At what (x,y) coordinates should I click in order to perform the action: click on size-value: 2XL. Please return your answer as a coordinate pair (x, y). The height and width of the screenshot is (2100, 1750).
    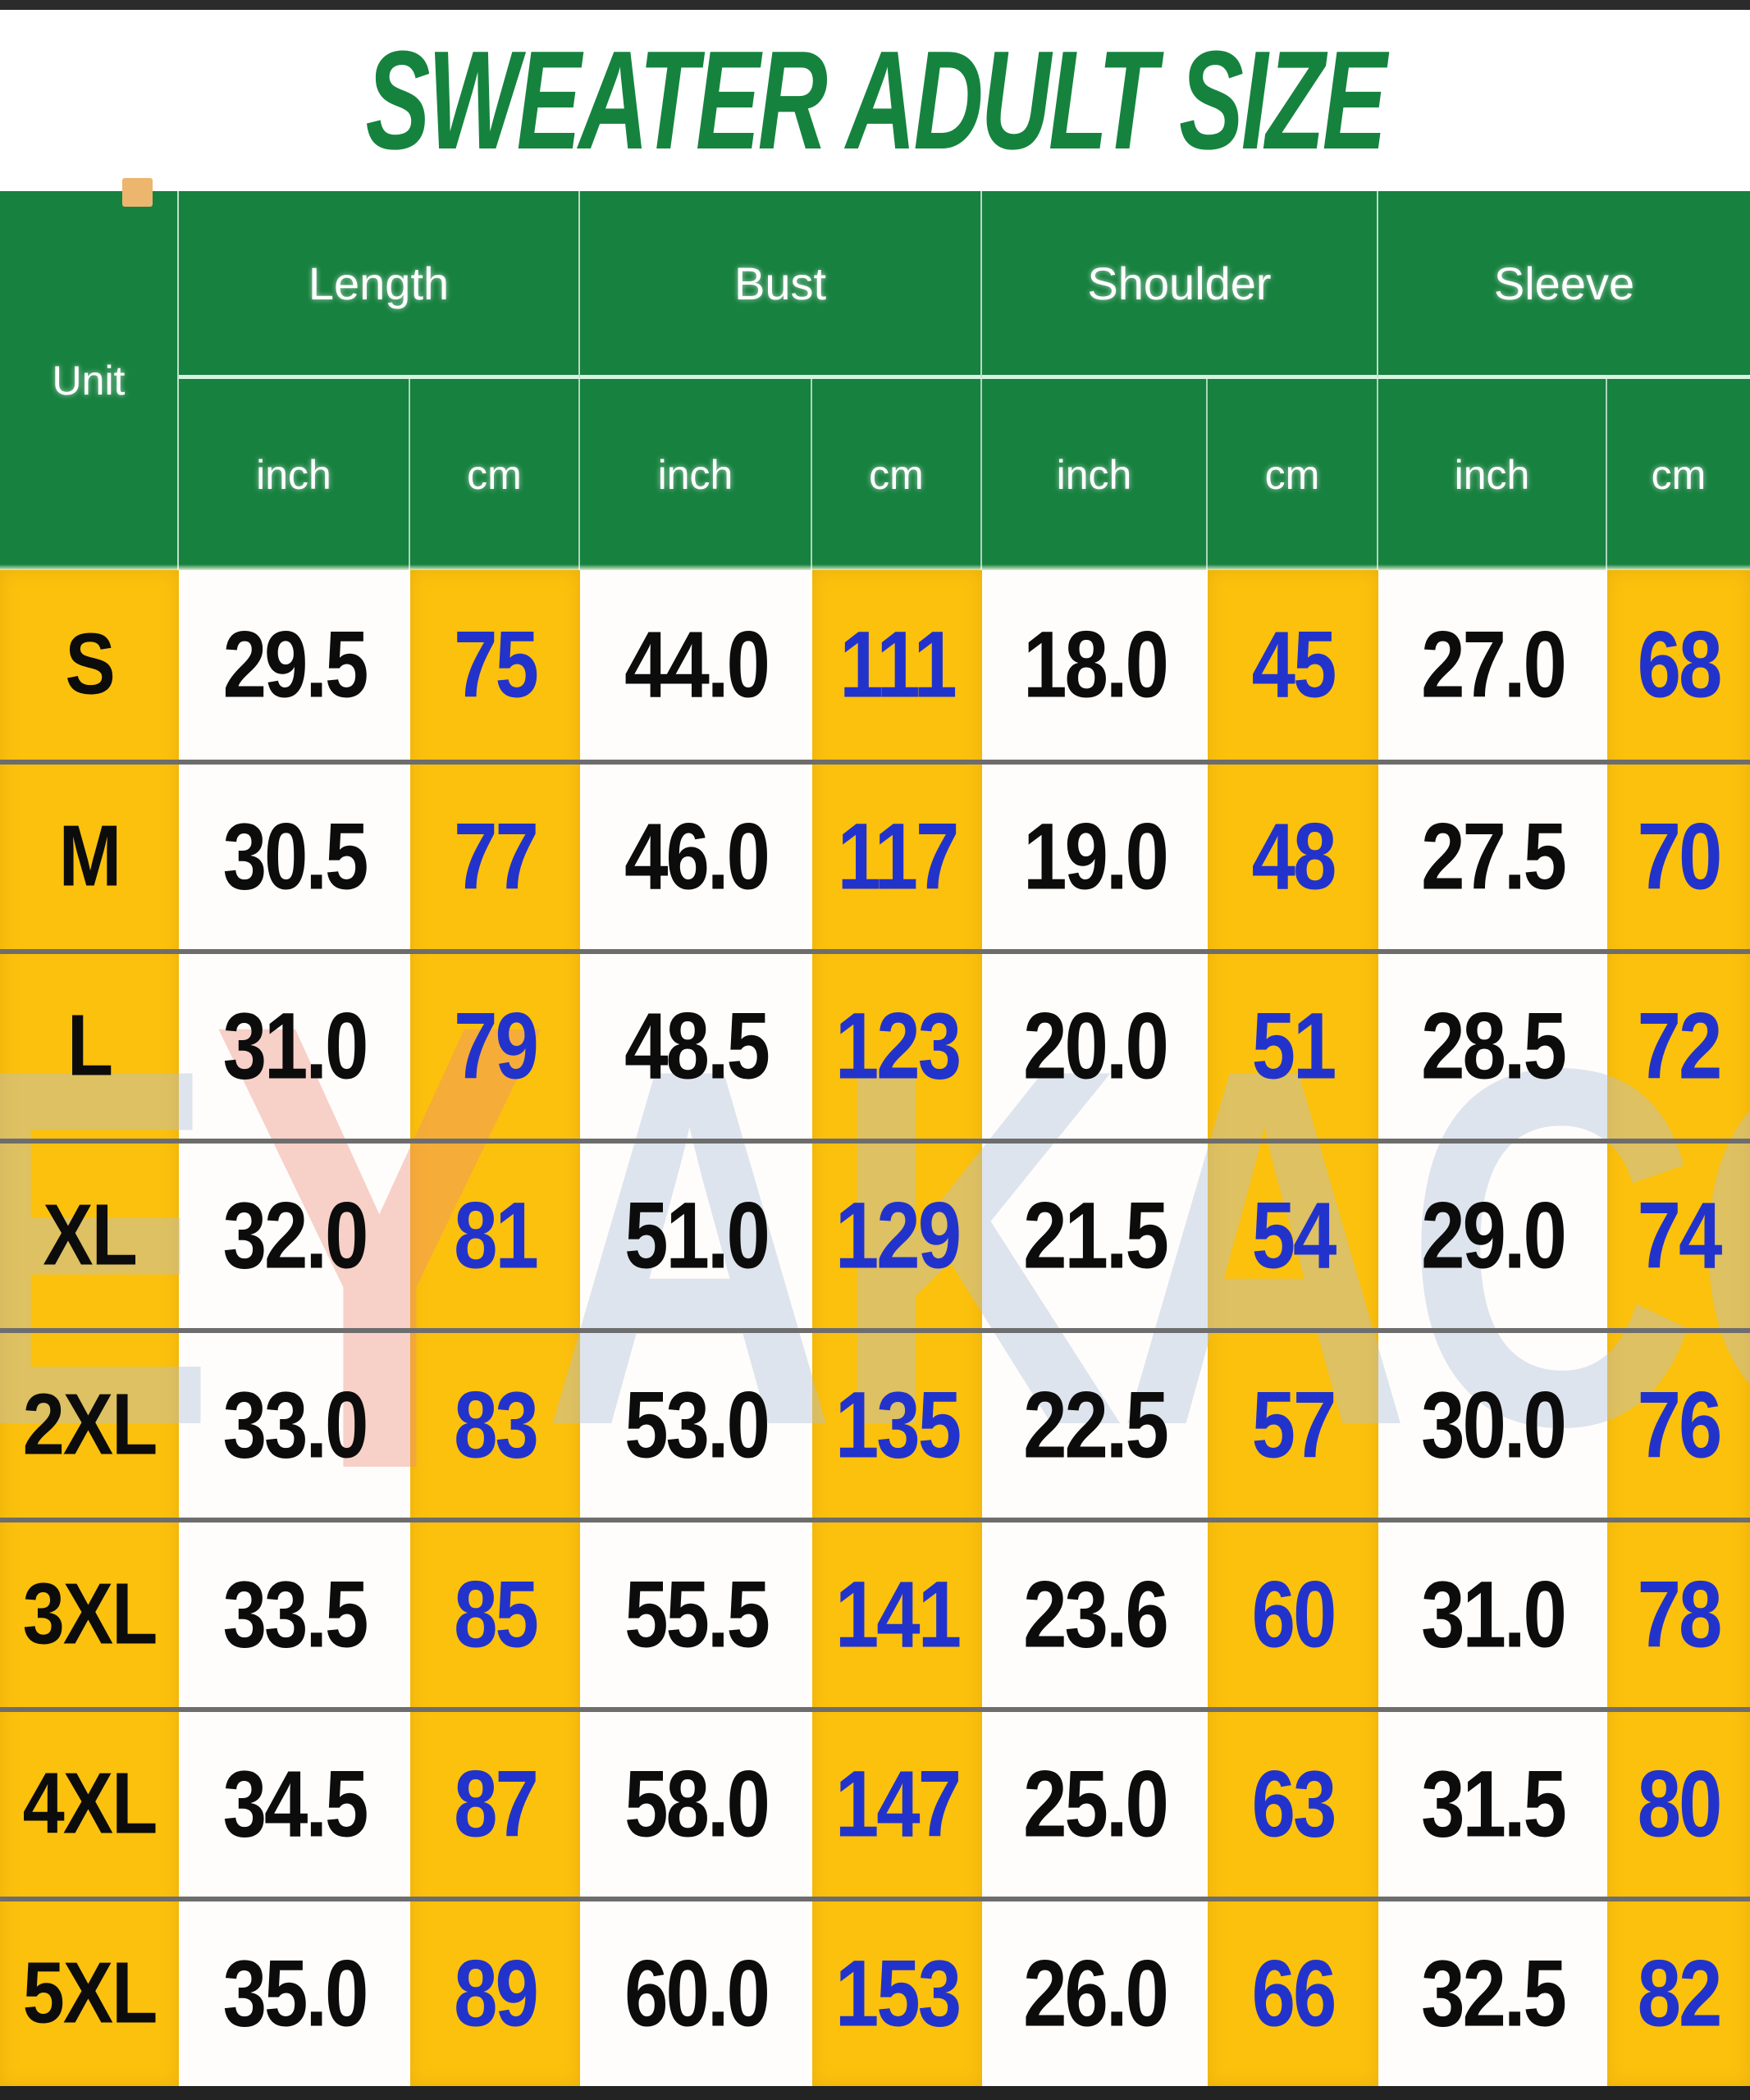
    Looking at the image, I should click on (90, 1425).